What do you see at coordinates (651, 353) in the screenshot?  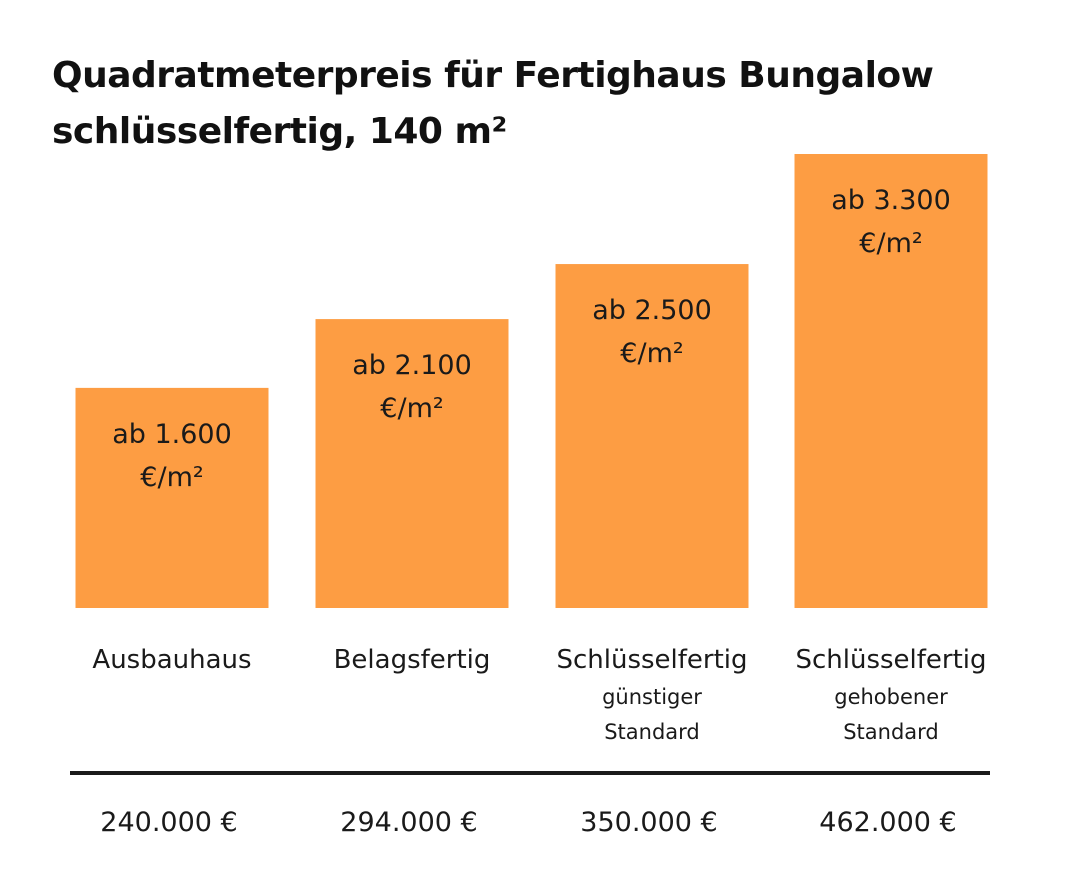 I see `bar-value-label-3-2: €/m²` at bounding box center [651, 353].